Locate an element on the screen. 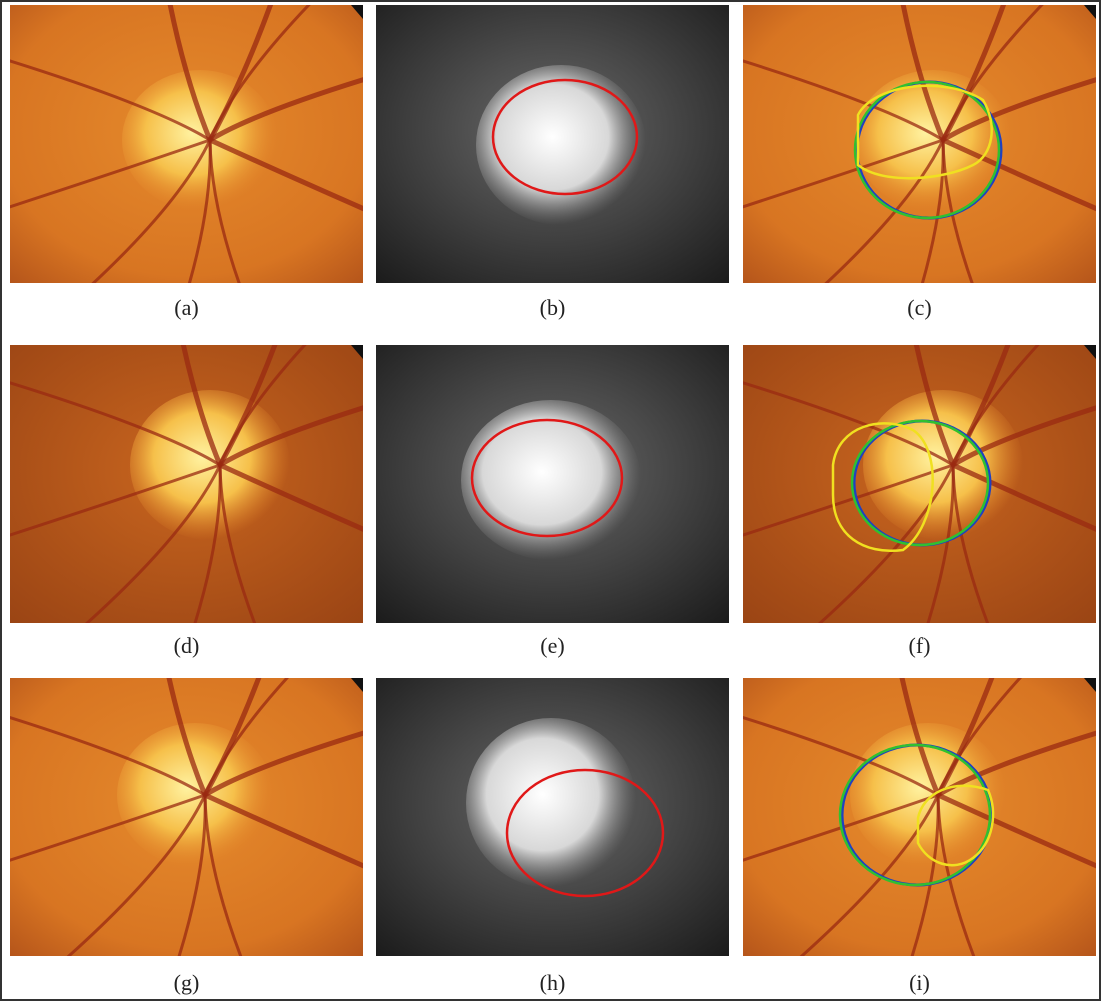 Image resolution: width=1101 pixels, height=1001 pixels. caption: (b) is located at coordinates (553, 307).